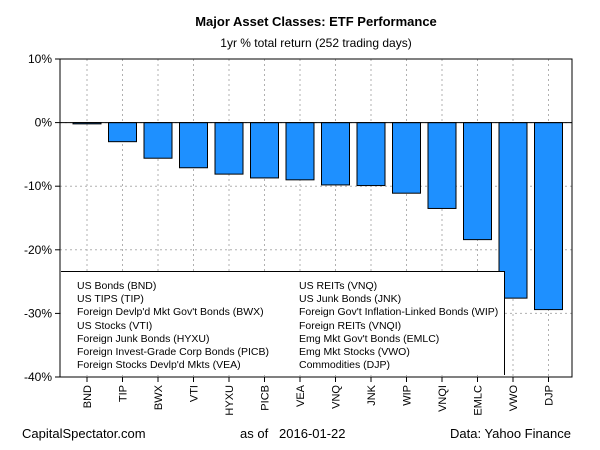 This screenshot has height=450, width=600. Describe the element at coordinates (354, 351) in the screenshot. I see `legend-entry: Emg Mkt Stocks (VWO)` at that location.